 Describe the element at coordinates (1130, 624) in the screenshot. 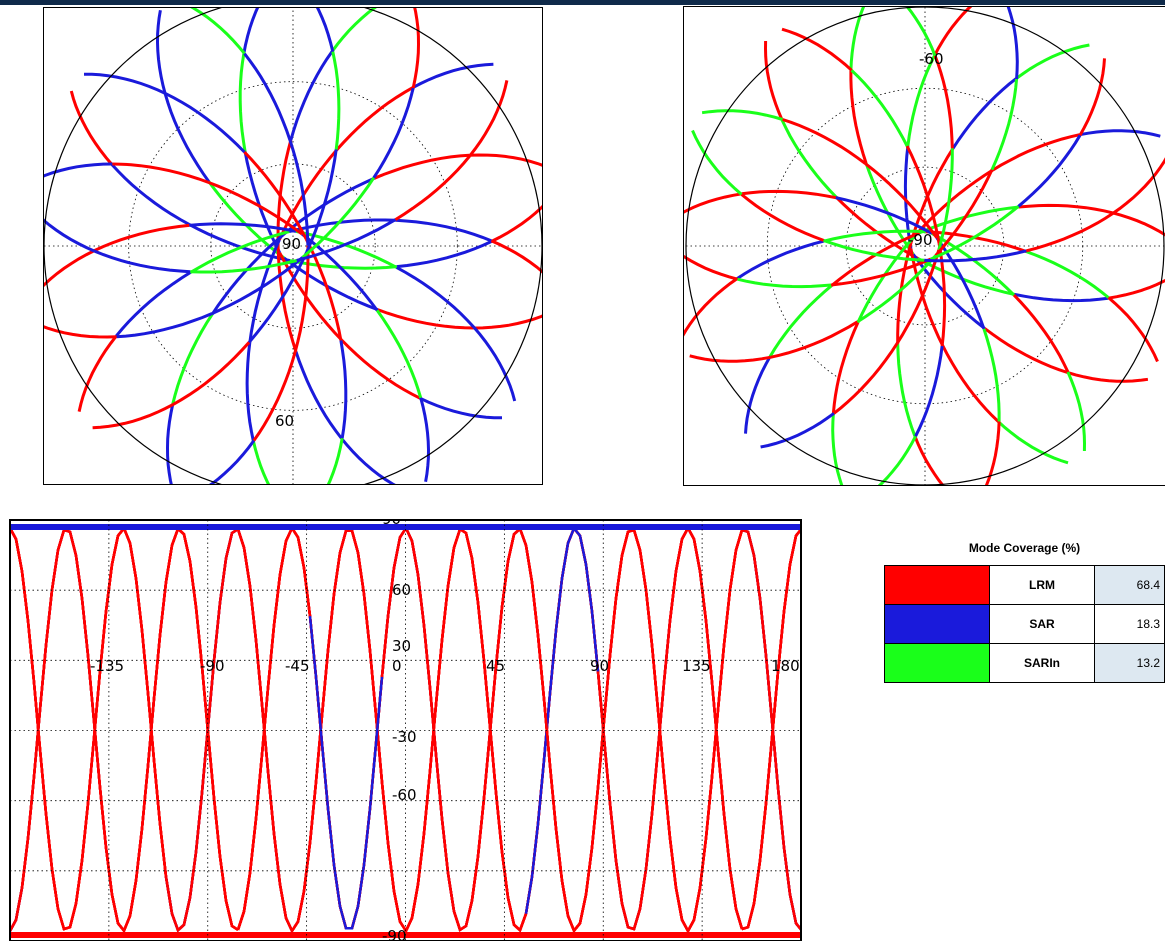

I see `sar-value: 18.3` at that location.